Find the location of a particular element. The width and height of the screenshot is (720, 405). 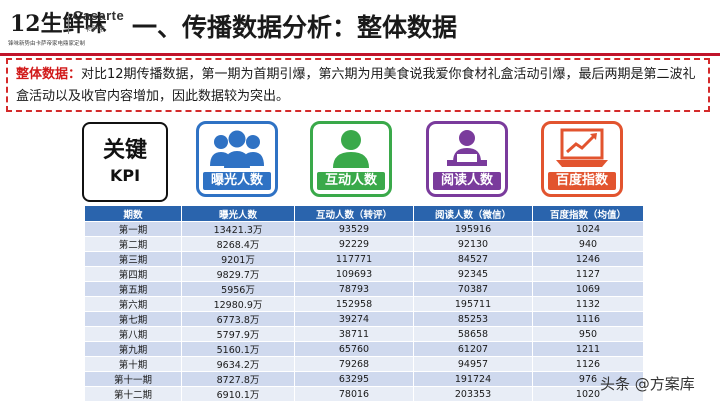

table-cell: 78793 is located at coordinates (354, 289).